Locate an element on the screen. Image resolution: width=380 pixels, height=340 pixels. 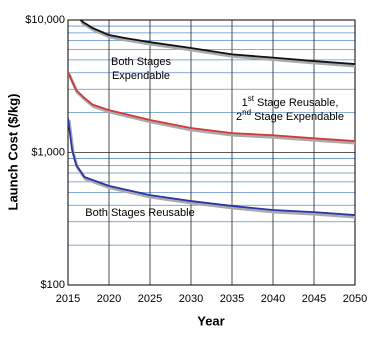
x-axis-label: Year is located at coordinates (210, 320).